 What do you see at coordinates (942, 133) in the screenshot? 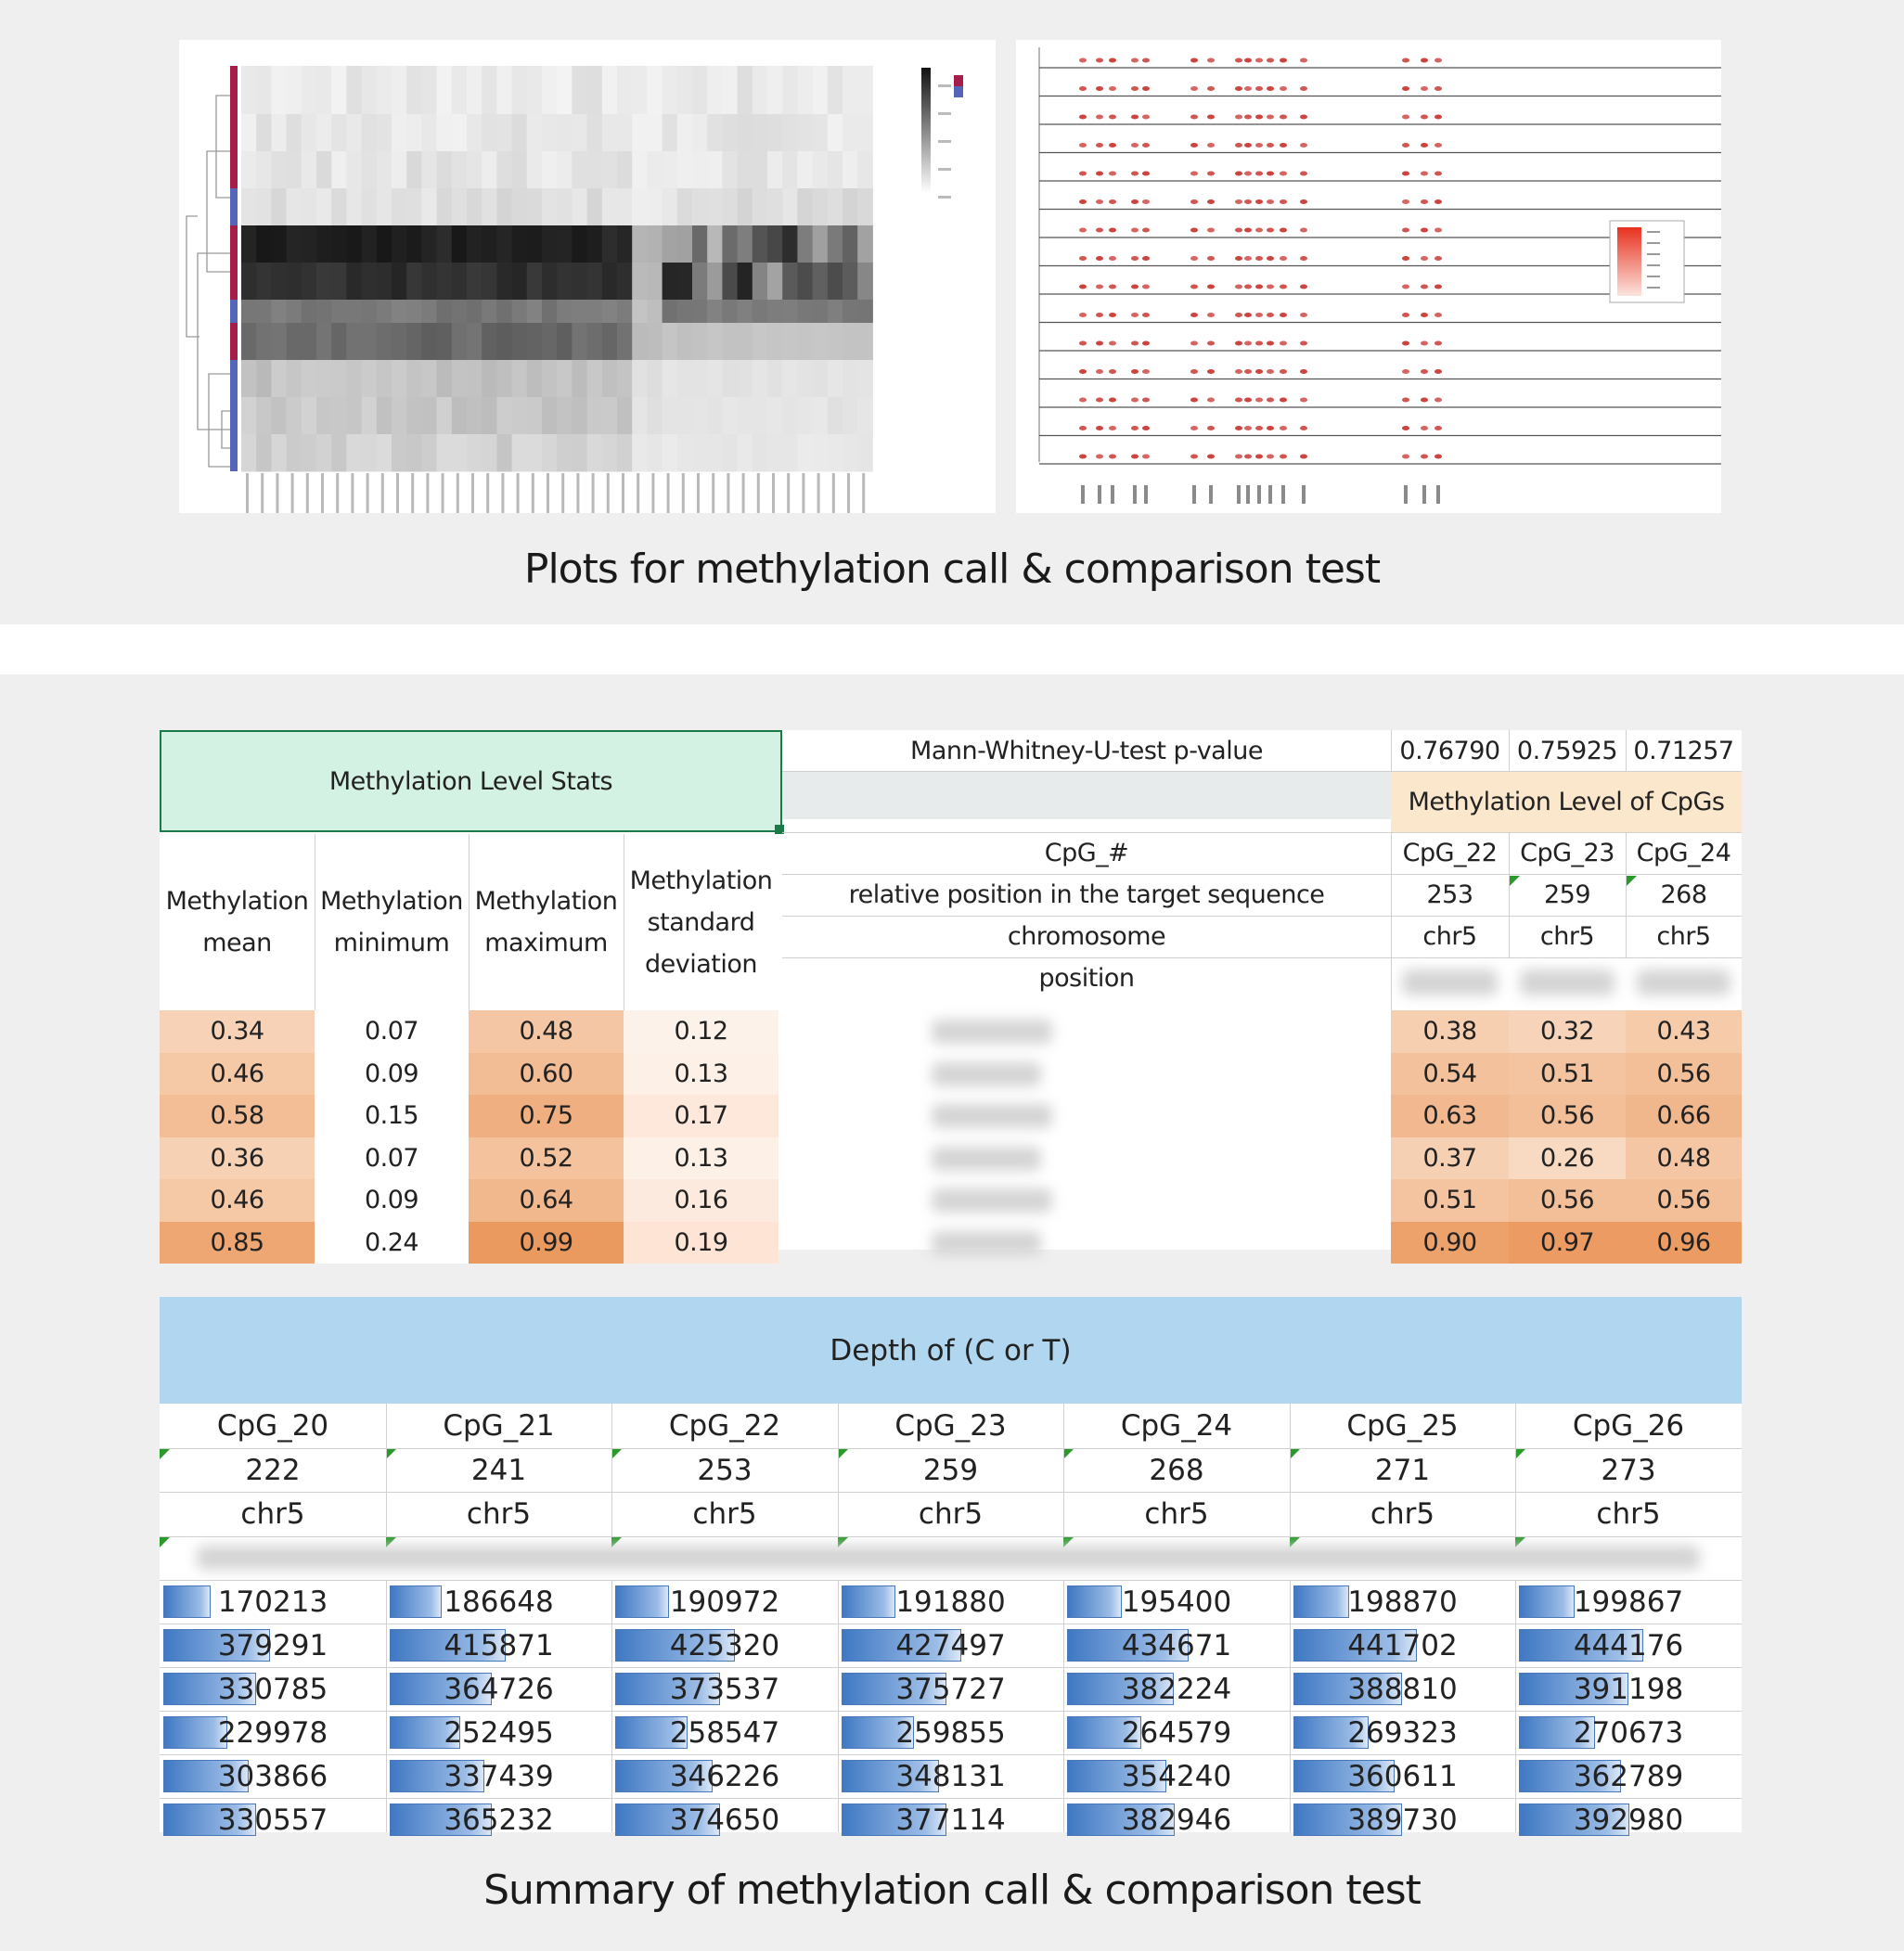
I see `heatmap-legend` at bounding box center [942, 133].